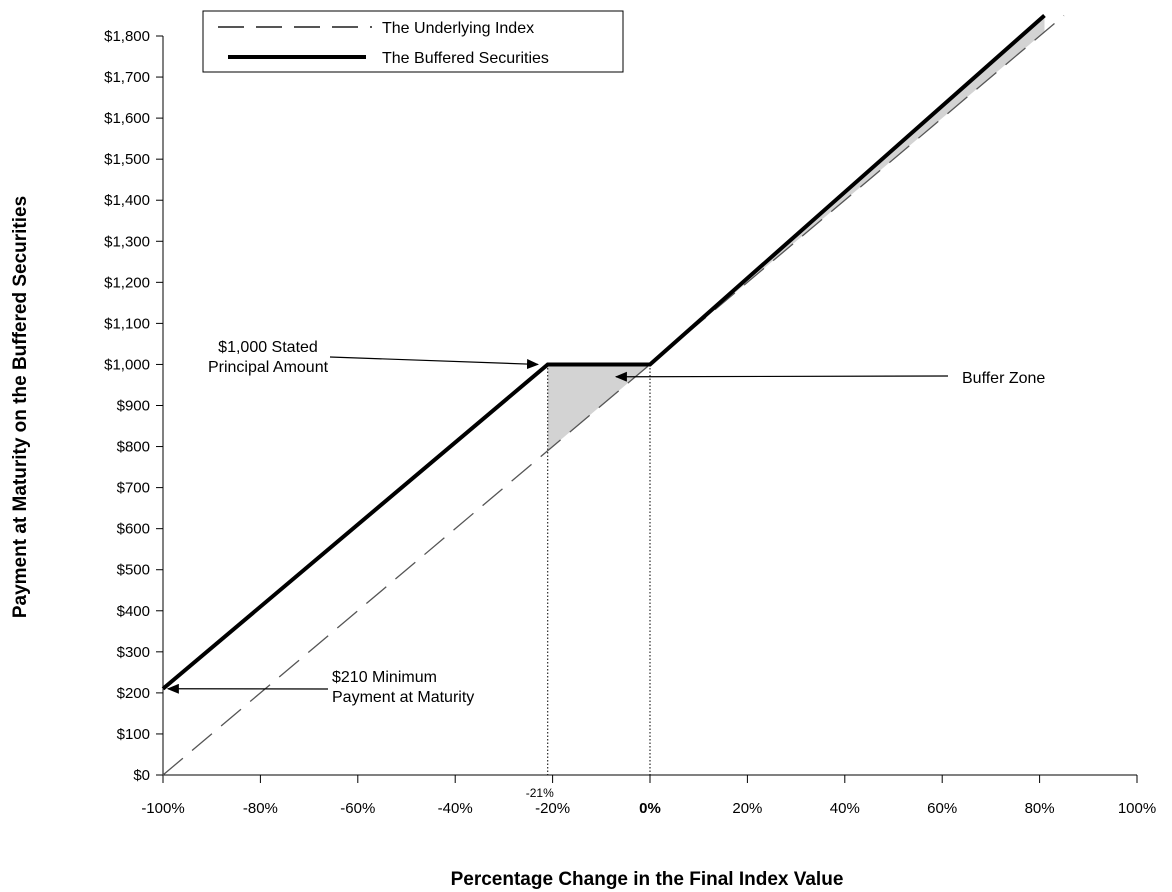 The height and width of the screenshot is (892, 1172). Describe the element at coordinates (747, 808) in the screenshot. I see `x-tick-label: 20%` at that location.